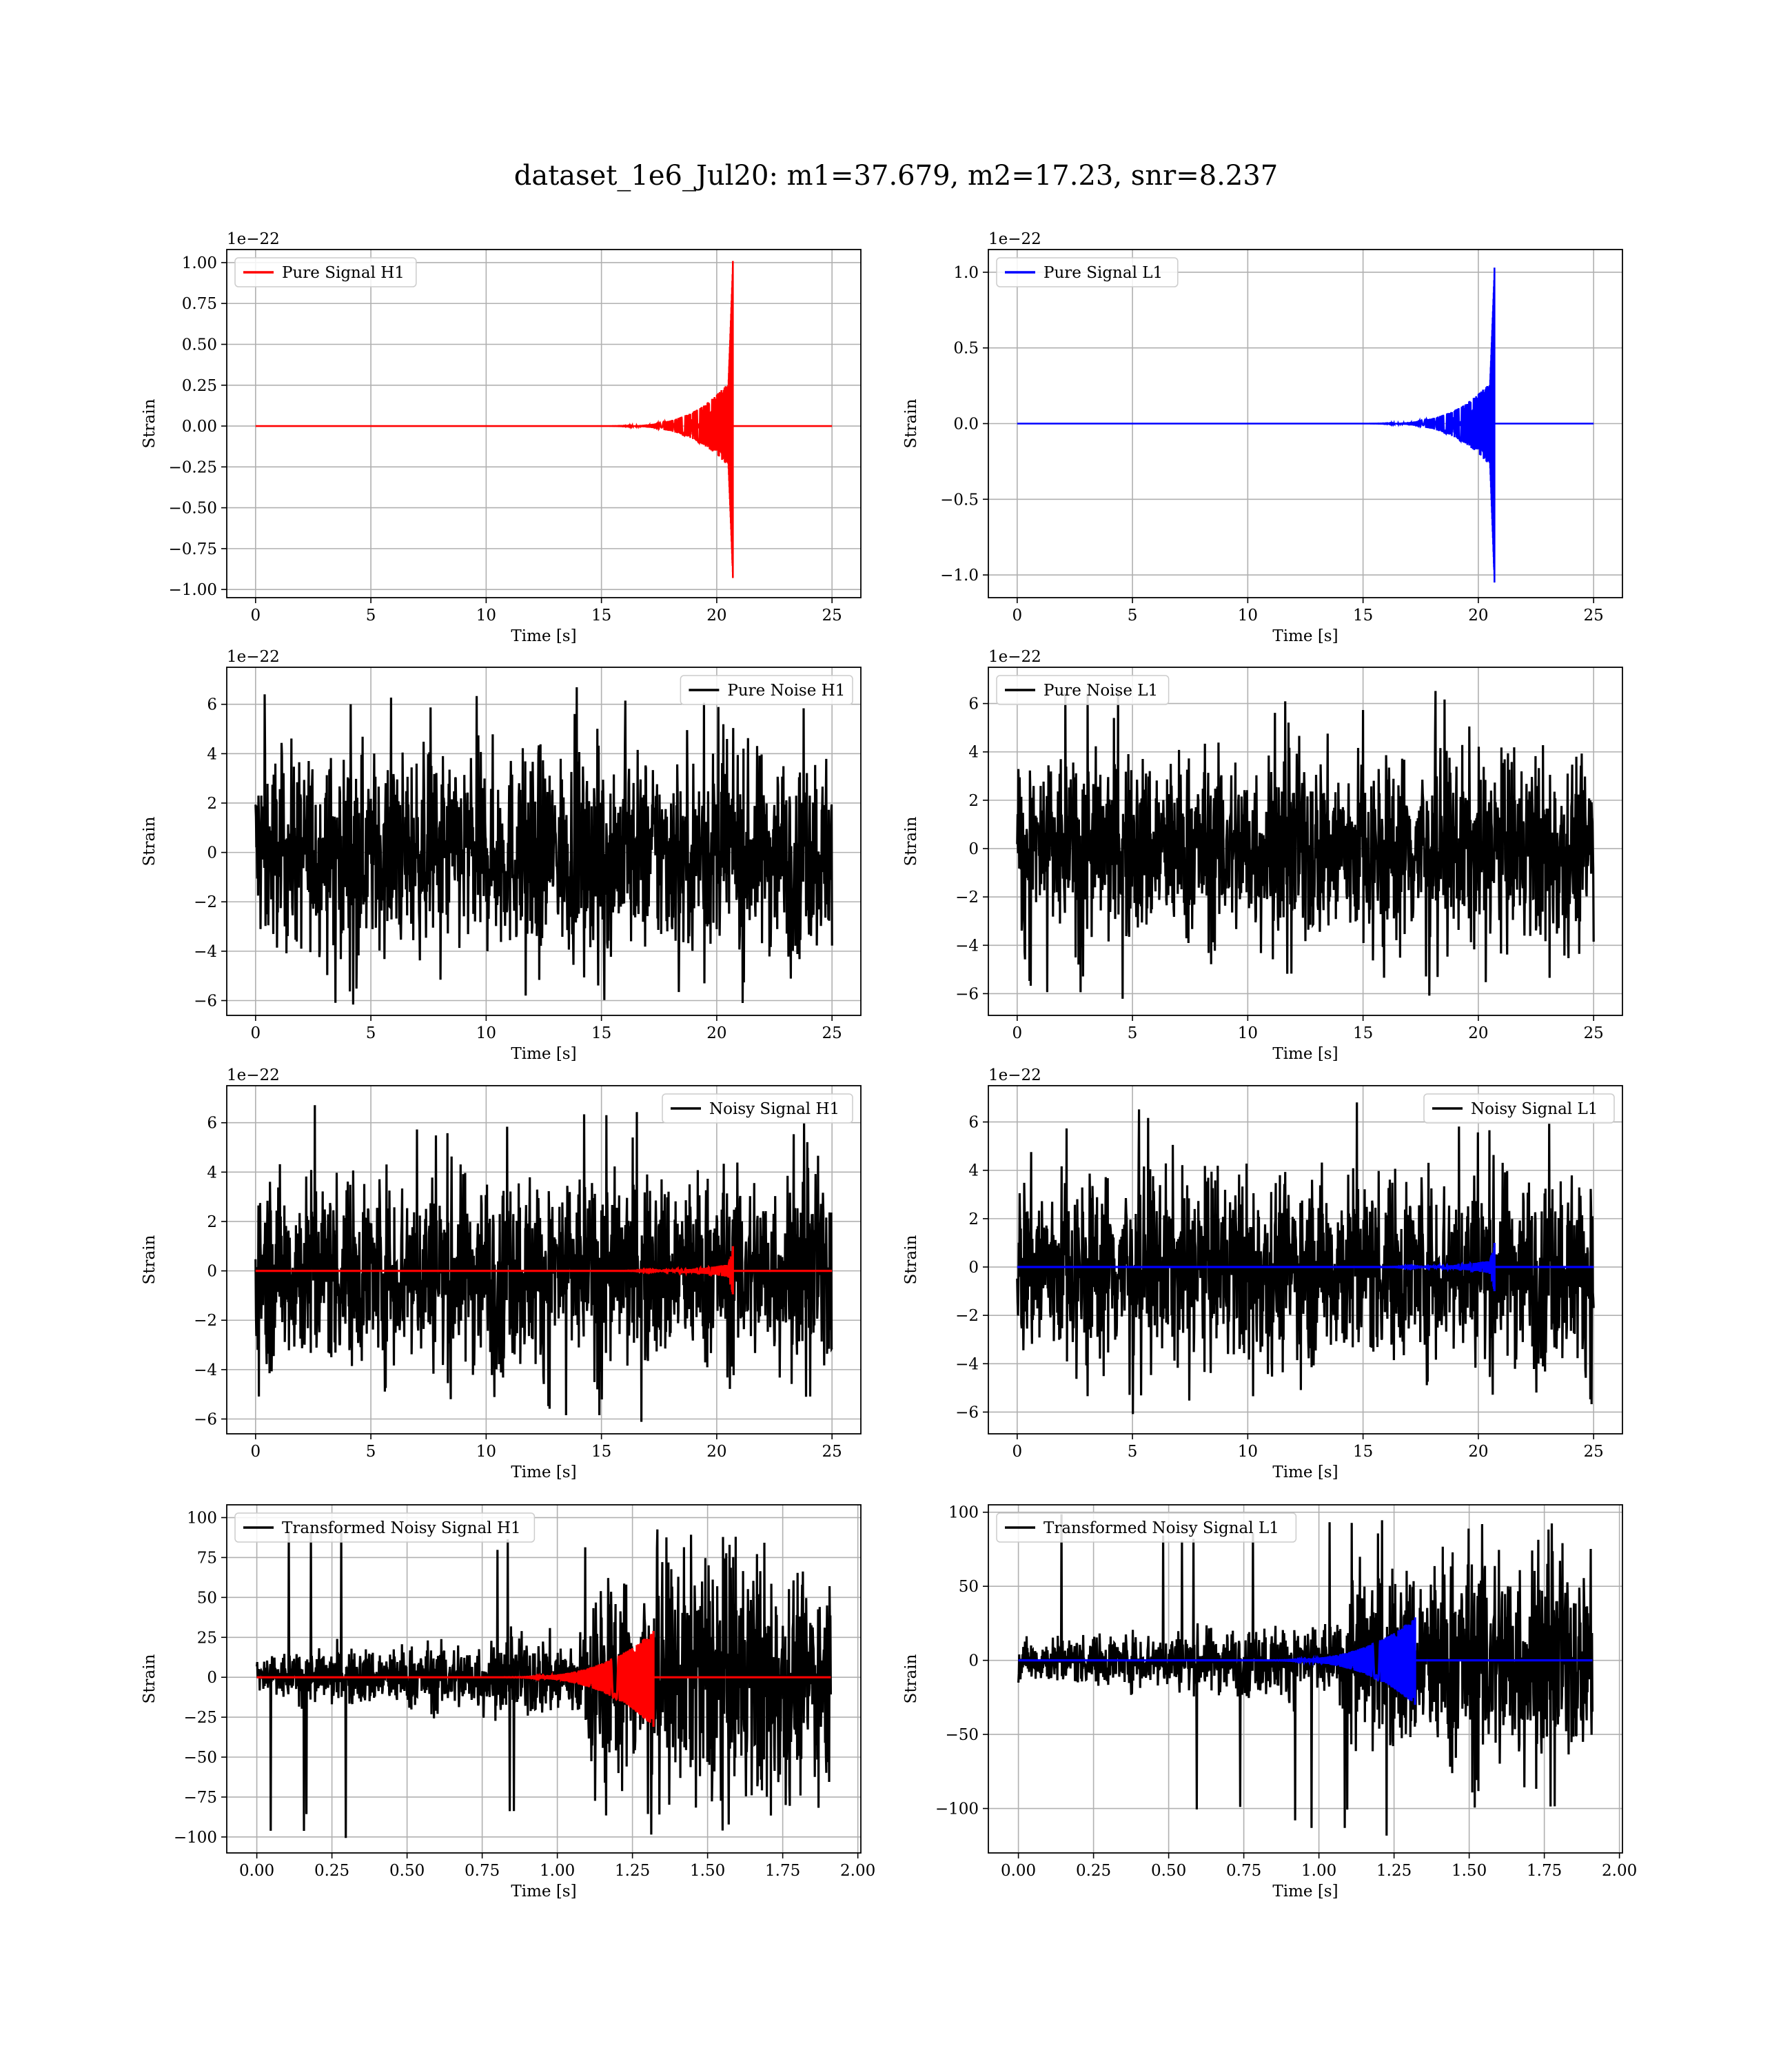  What do you see at coordinates (207, 1558) in the screenshot?
I see `y-tick-label: 75` at bounding box center [207, 1558].